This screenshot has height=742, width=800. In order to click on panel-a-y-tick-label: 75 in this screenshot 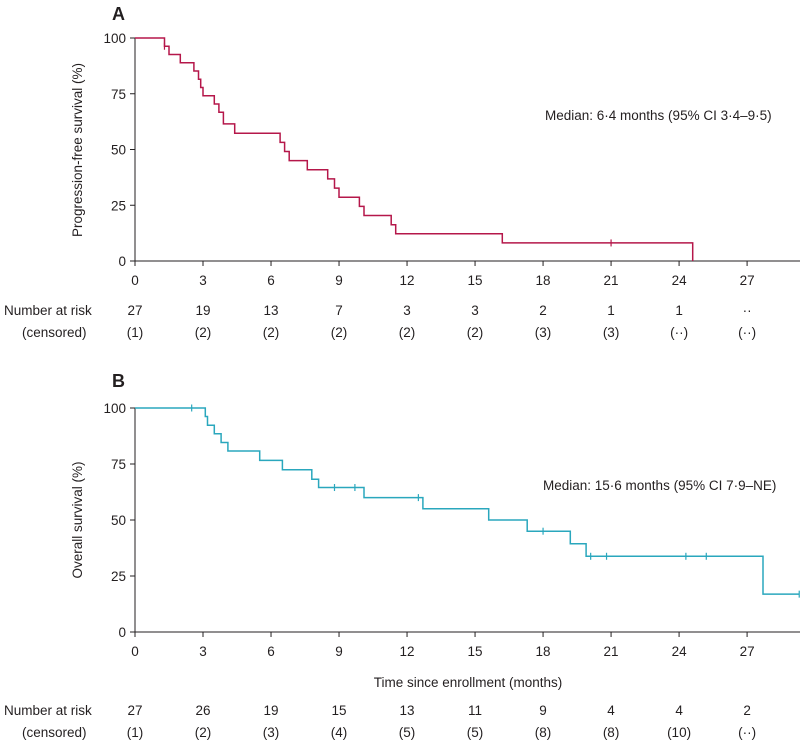, I will do `click(118, 94)`.